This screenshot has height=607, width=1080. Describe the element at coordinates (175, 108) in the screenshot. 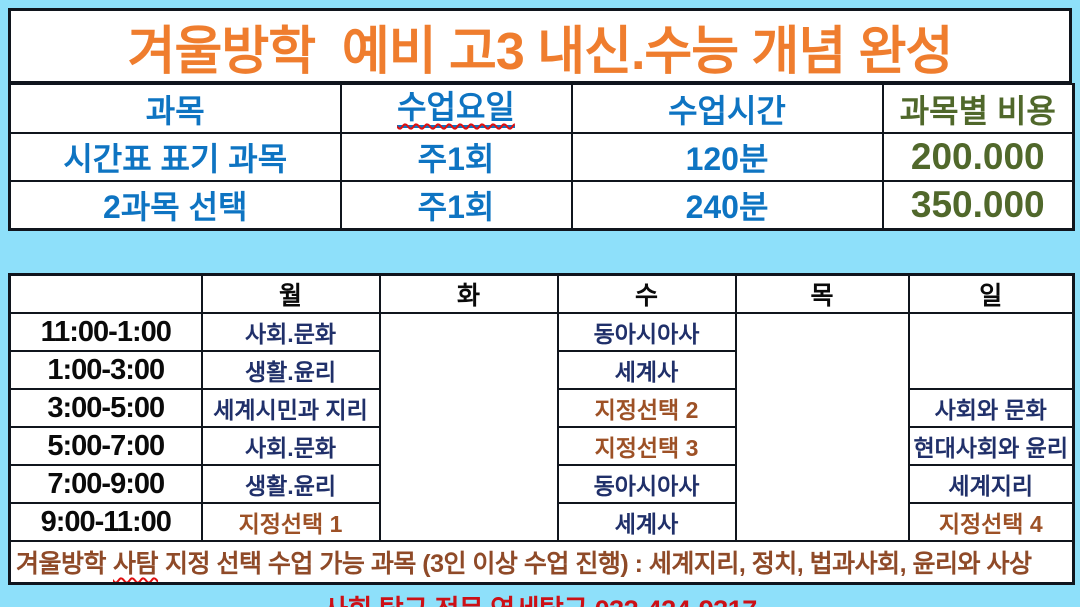

I see `pricing-col-subject: 과목` at that location.